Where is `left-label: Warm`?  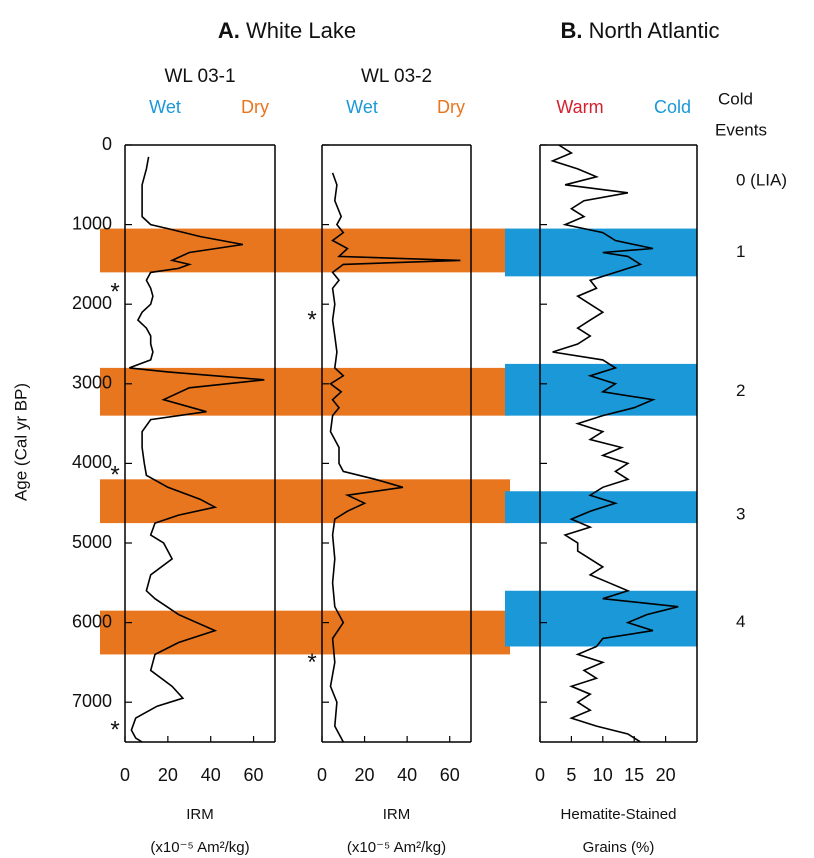 left-label: Warm is located at coordinates (579, 107).